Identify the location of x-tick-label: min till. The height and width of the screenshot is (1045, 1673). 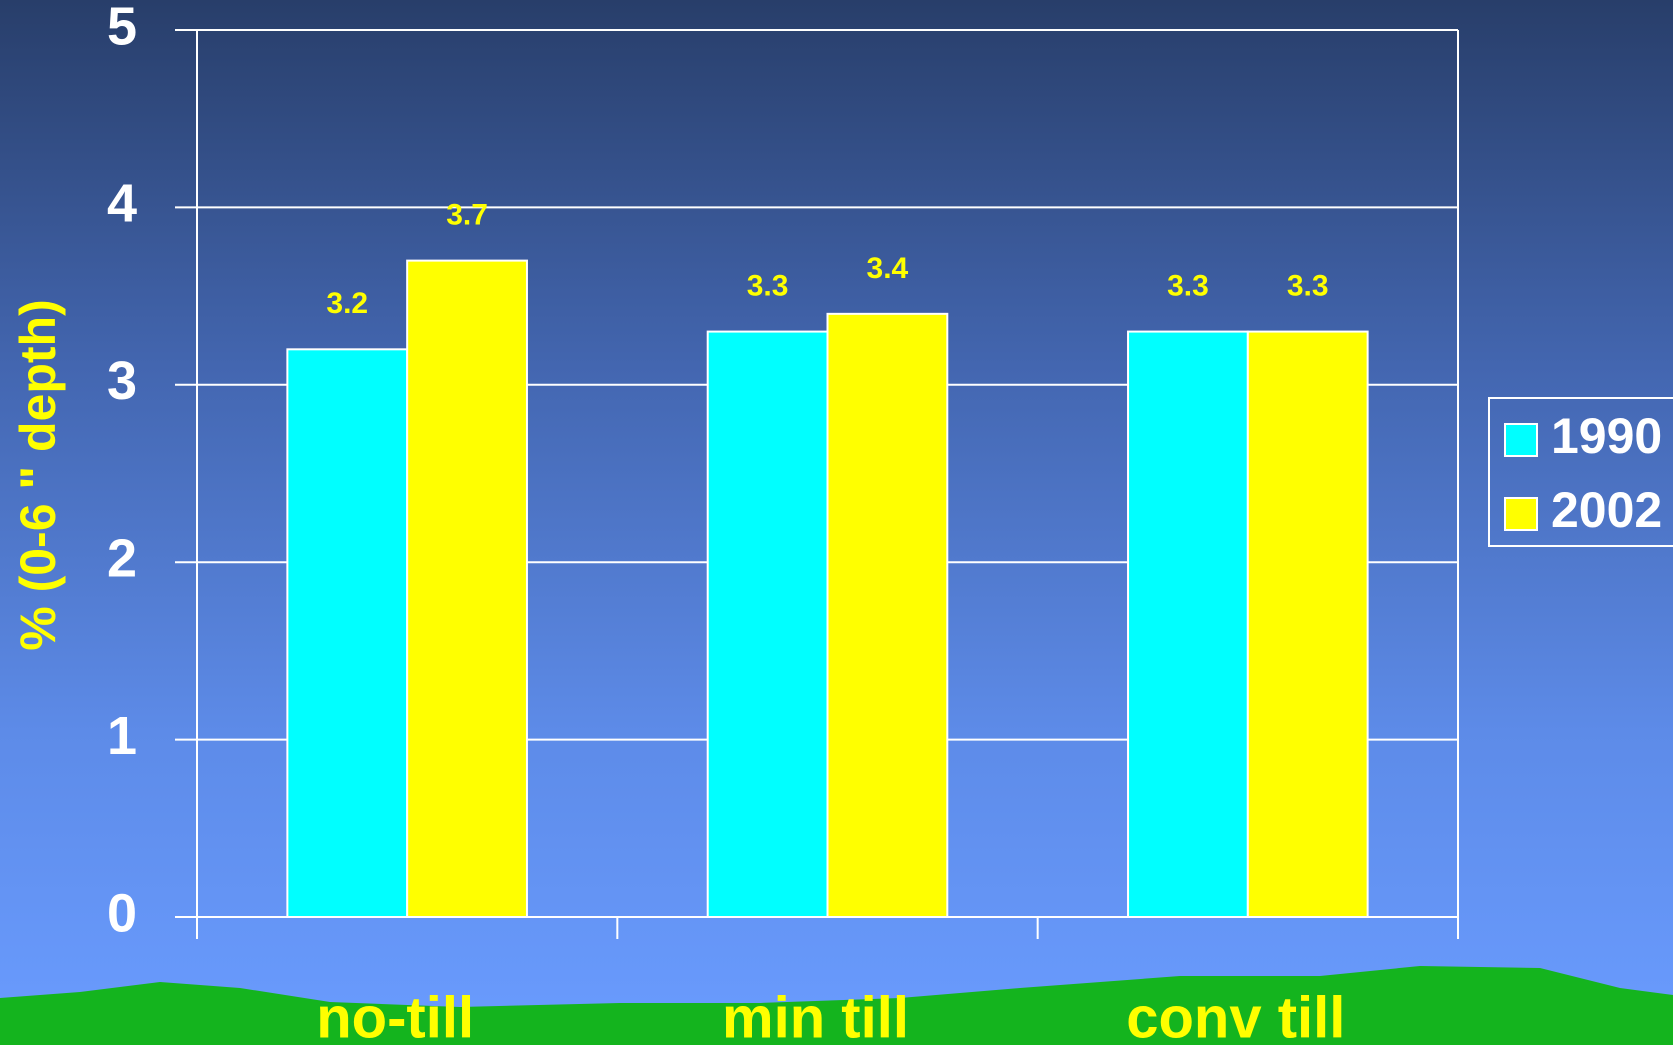
(815, 1015).